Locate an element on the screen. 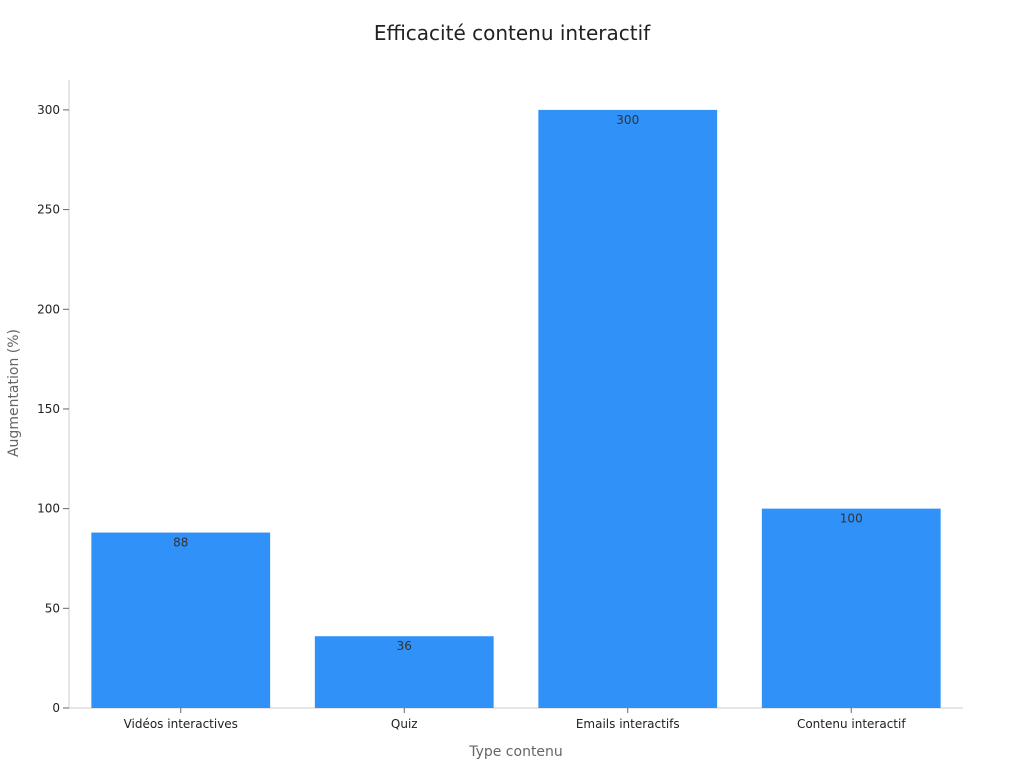 The image size is (1024, 768). y-tick-label: 50 is located at coordinates (52, 608).